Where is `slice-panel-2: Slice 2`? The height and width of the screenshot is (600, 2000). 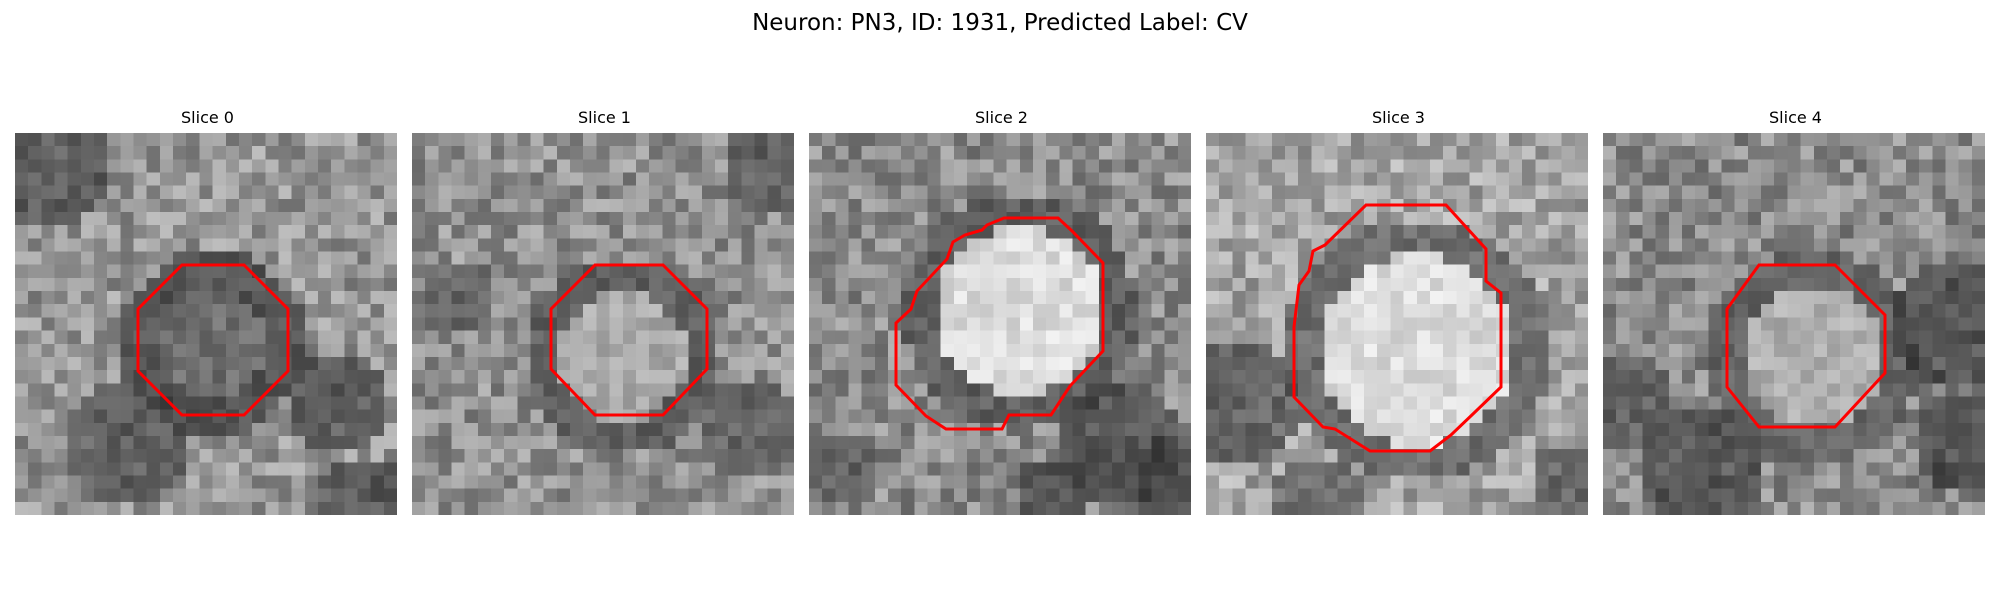 slice-panel-2: Slice 2 is located at coordinates (1001, 311).